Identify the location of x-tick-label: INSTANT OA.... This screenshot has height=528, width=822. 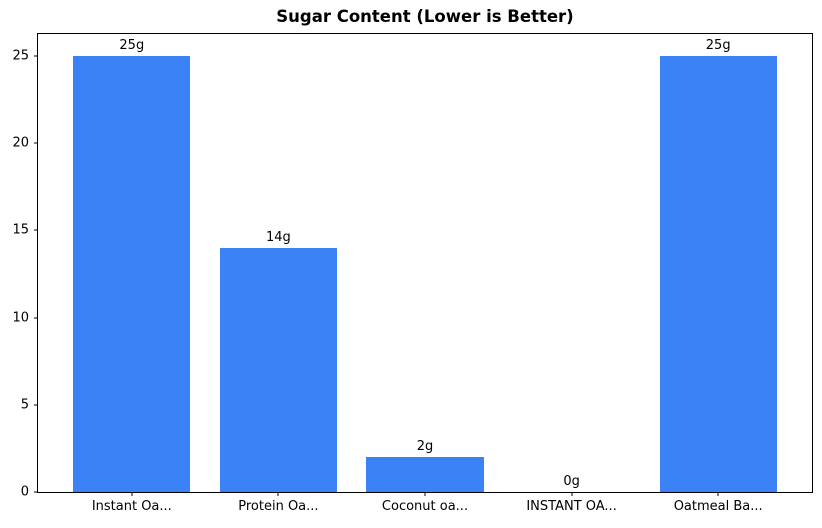
(571, 506).